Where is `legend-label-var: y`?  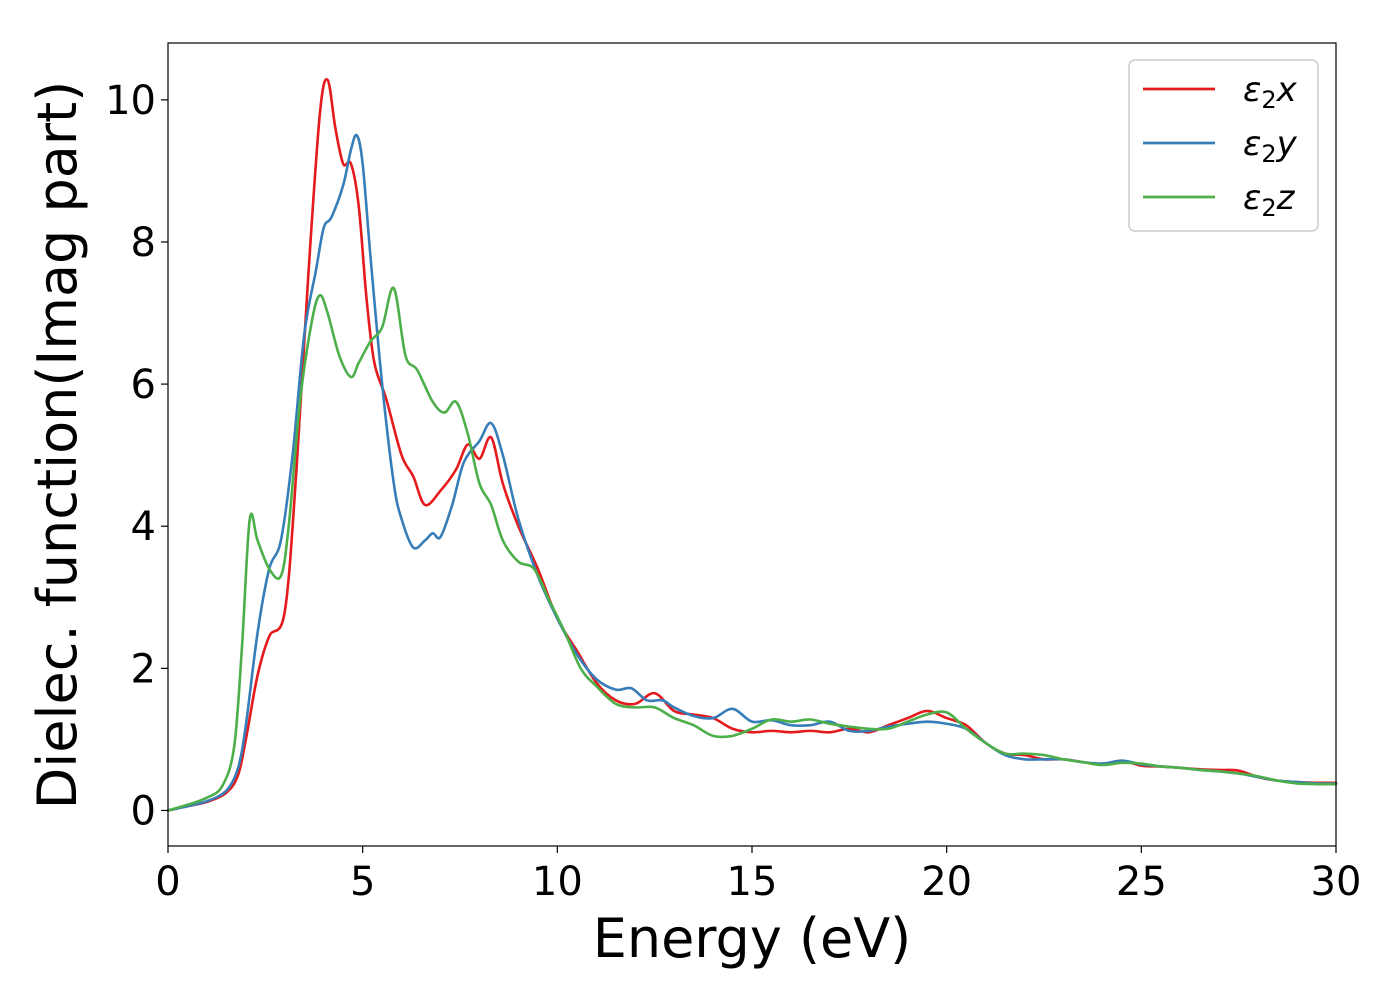
legend-label-var: y is located at coordinates (1287, 144).